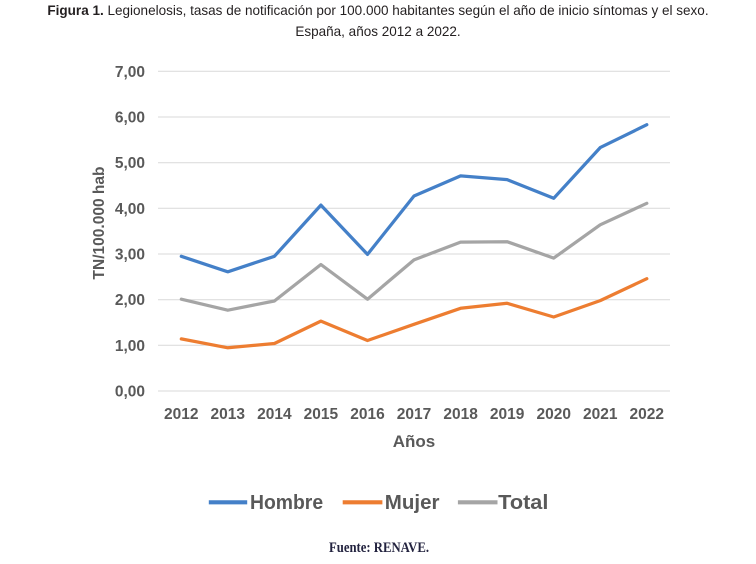 This screenshot has width=756, height=564. I want to click on svg-text: 2019, so click(507, 414).